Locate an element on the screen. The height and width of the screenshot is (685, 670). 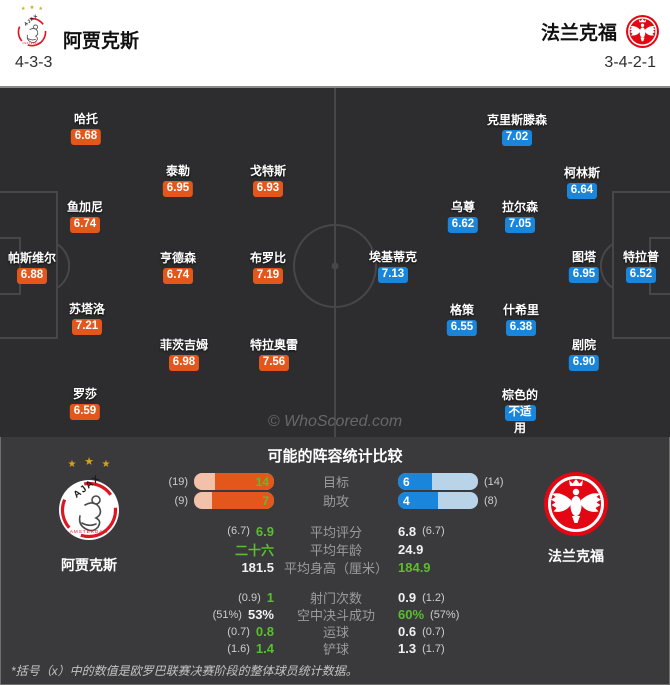
player-away: 柯林斯 6.64 is located at coordinates (582, 182).